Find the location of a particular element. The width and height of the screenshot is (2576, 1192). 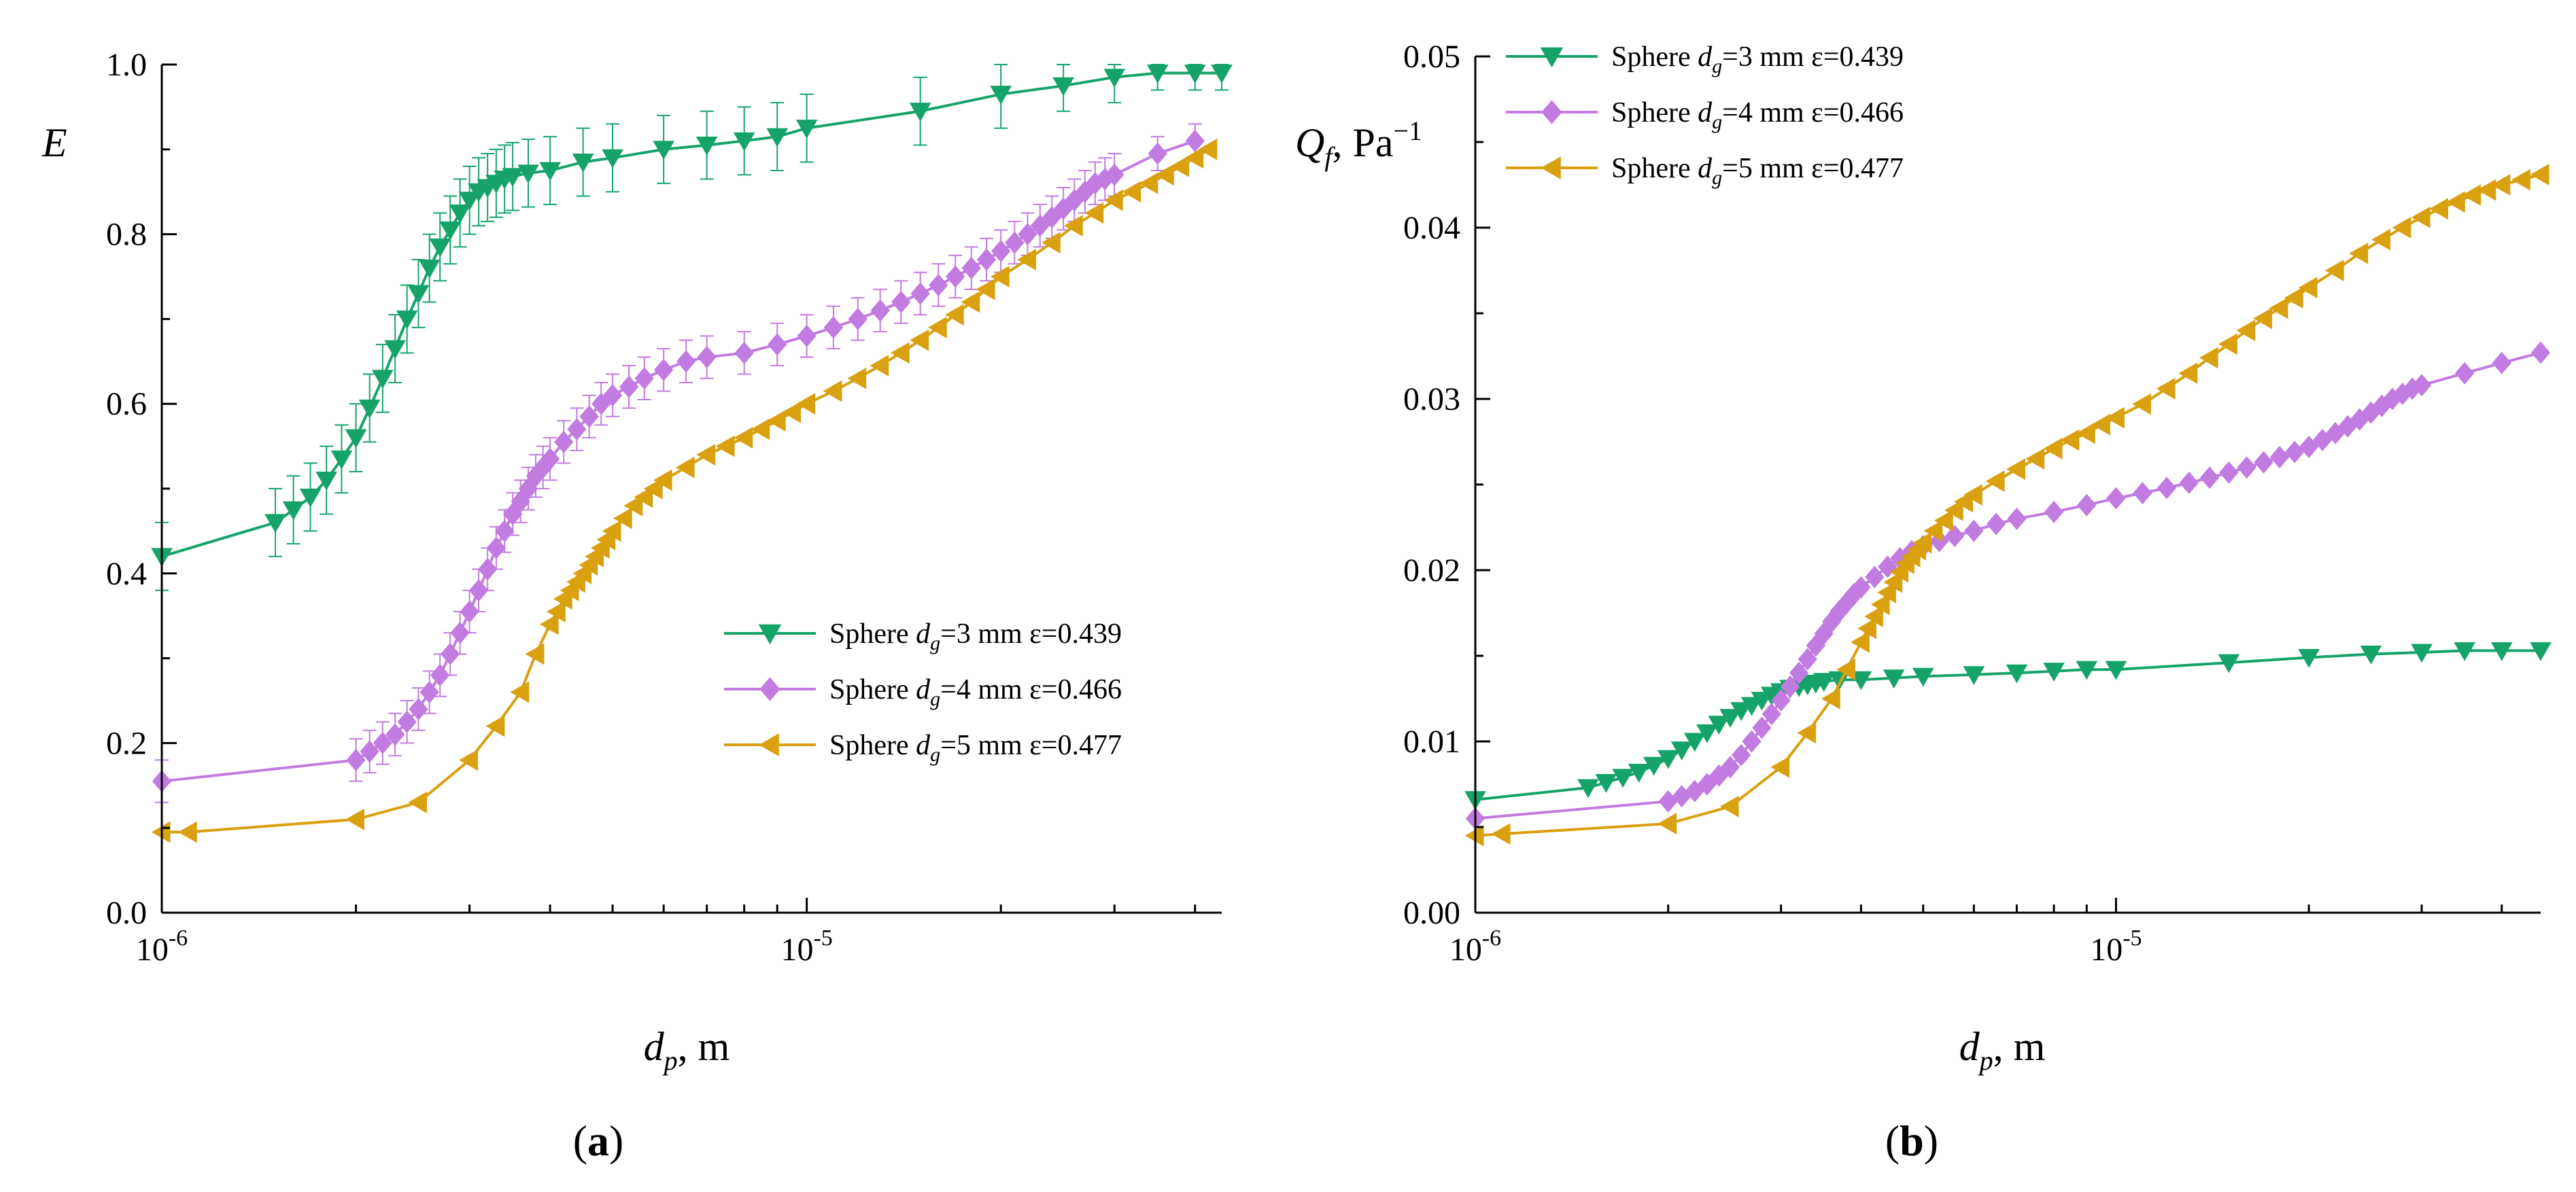

legend-entry: Sphere dg=4 mm ε=0.466 is located at coordinates (1705, 115).